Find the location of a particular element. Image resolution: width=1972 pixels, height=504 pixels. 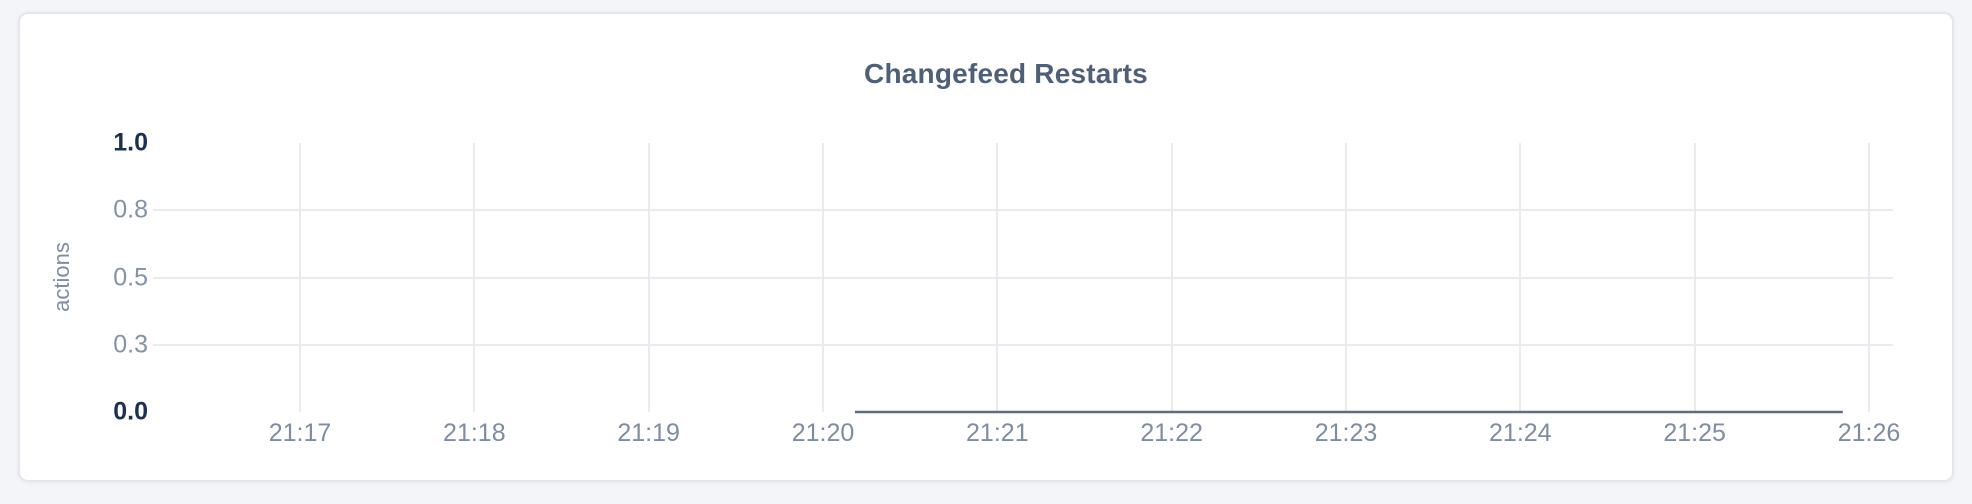

y-tick-label: 1.0 is located at coordinates (130, 142).